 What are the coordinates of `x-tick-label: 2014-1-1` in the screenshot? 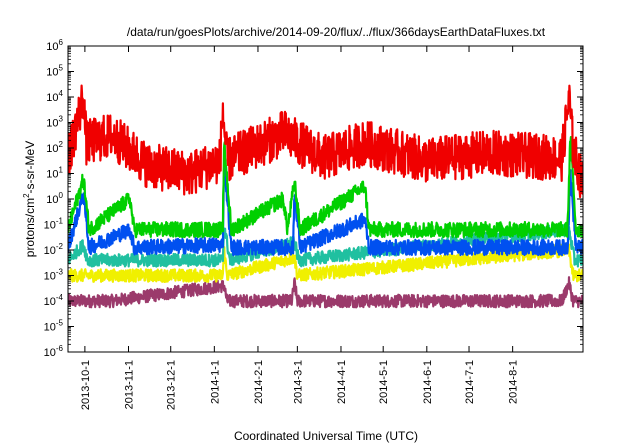 It's located at (215, 382).